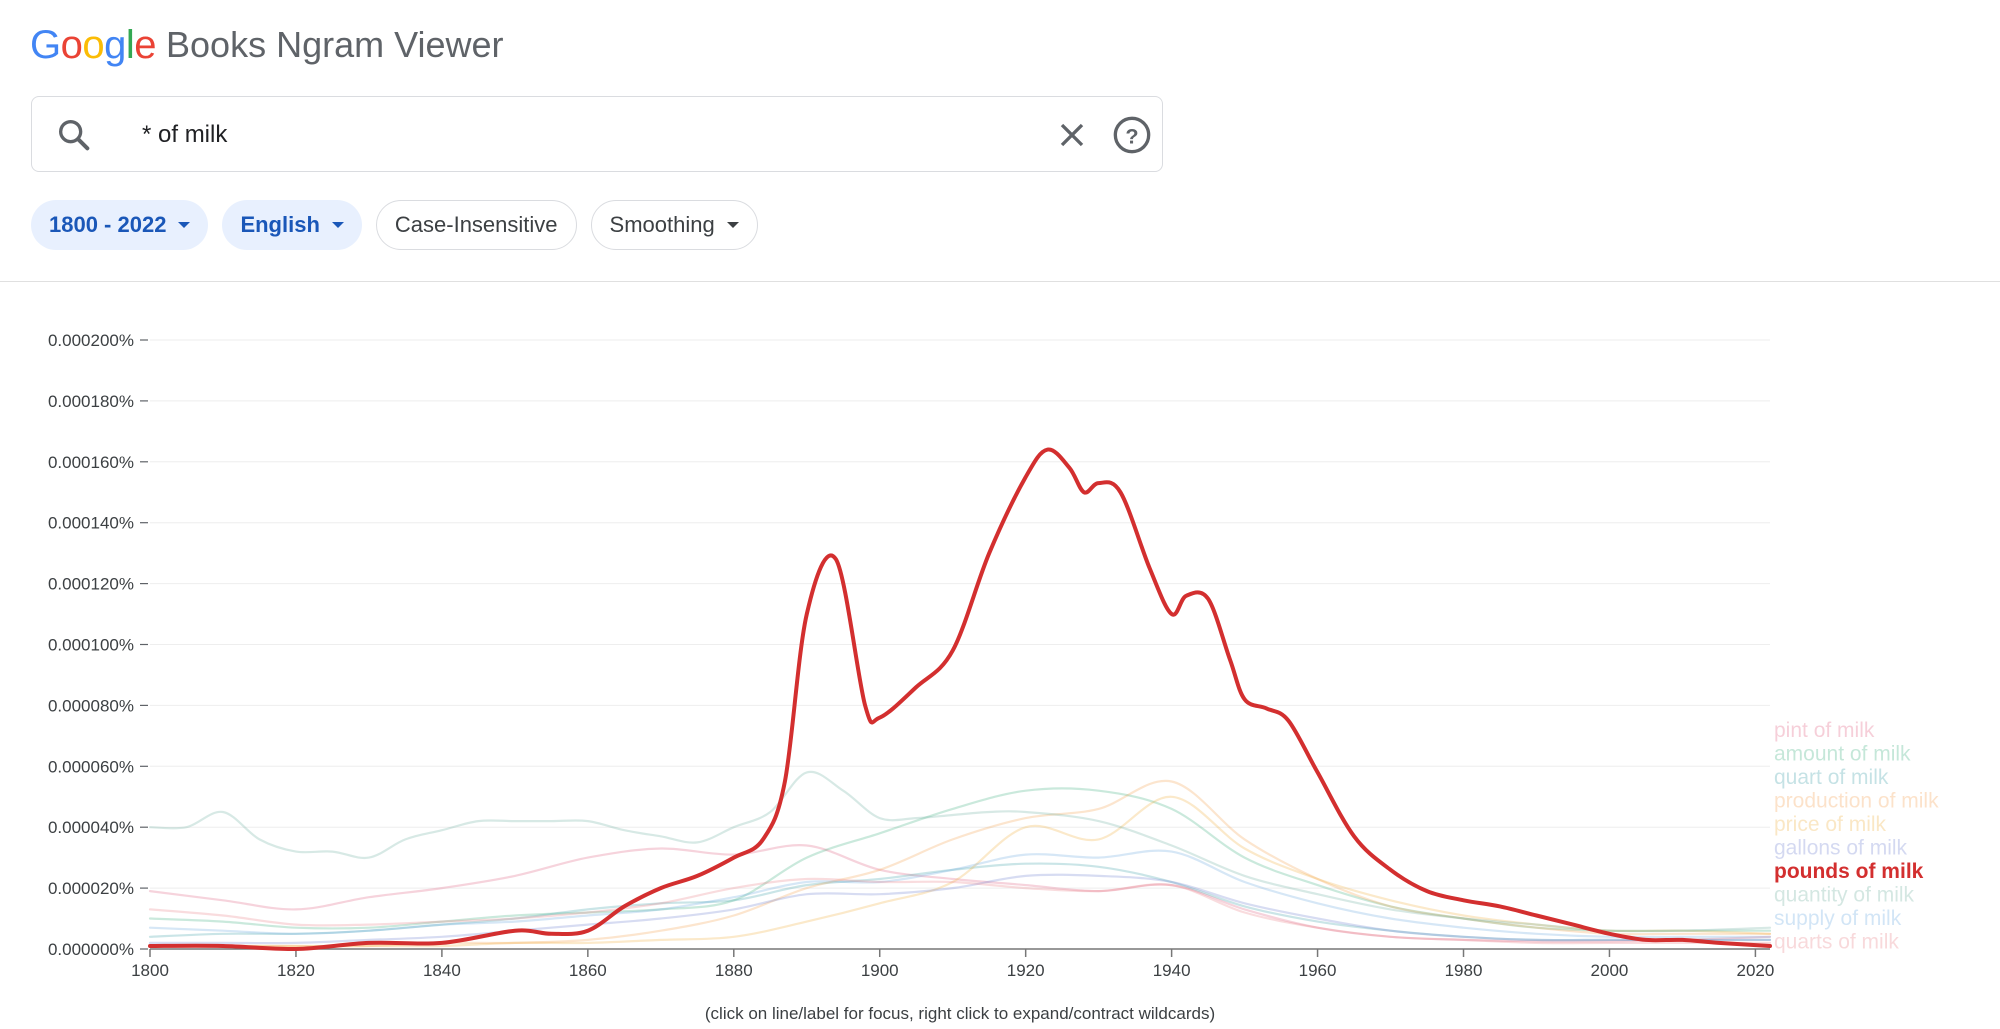 The height and width of the screenshot is (1029, 2000). Describe the element at coordinates (91, 827) in the screenshot. I see `y-tick-label: 0.000040%` at that location.